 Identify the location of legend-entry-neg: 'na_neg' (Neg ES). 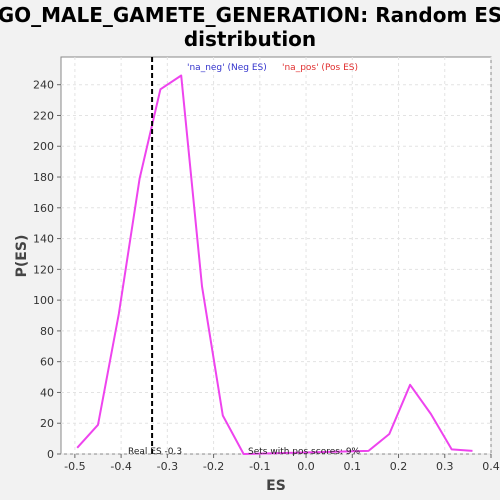
(227, 68).